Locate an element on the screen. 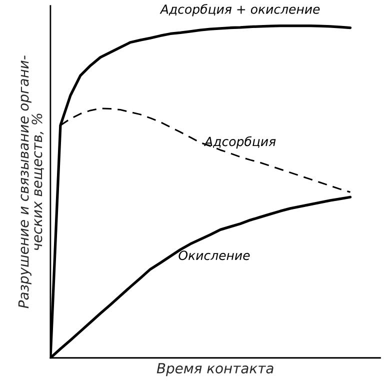 The image size is (388, 389). series-label: Окисление is located at coordinates (214, 255).